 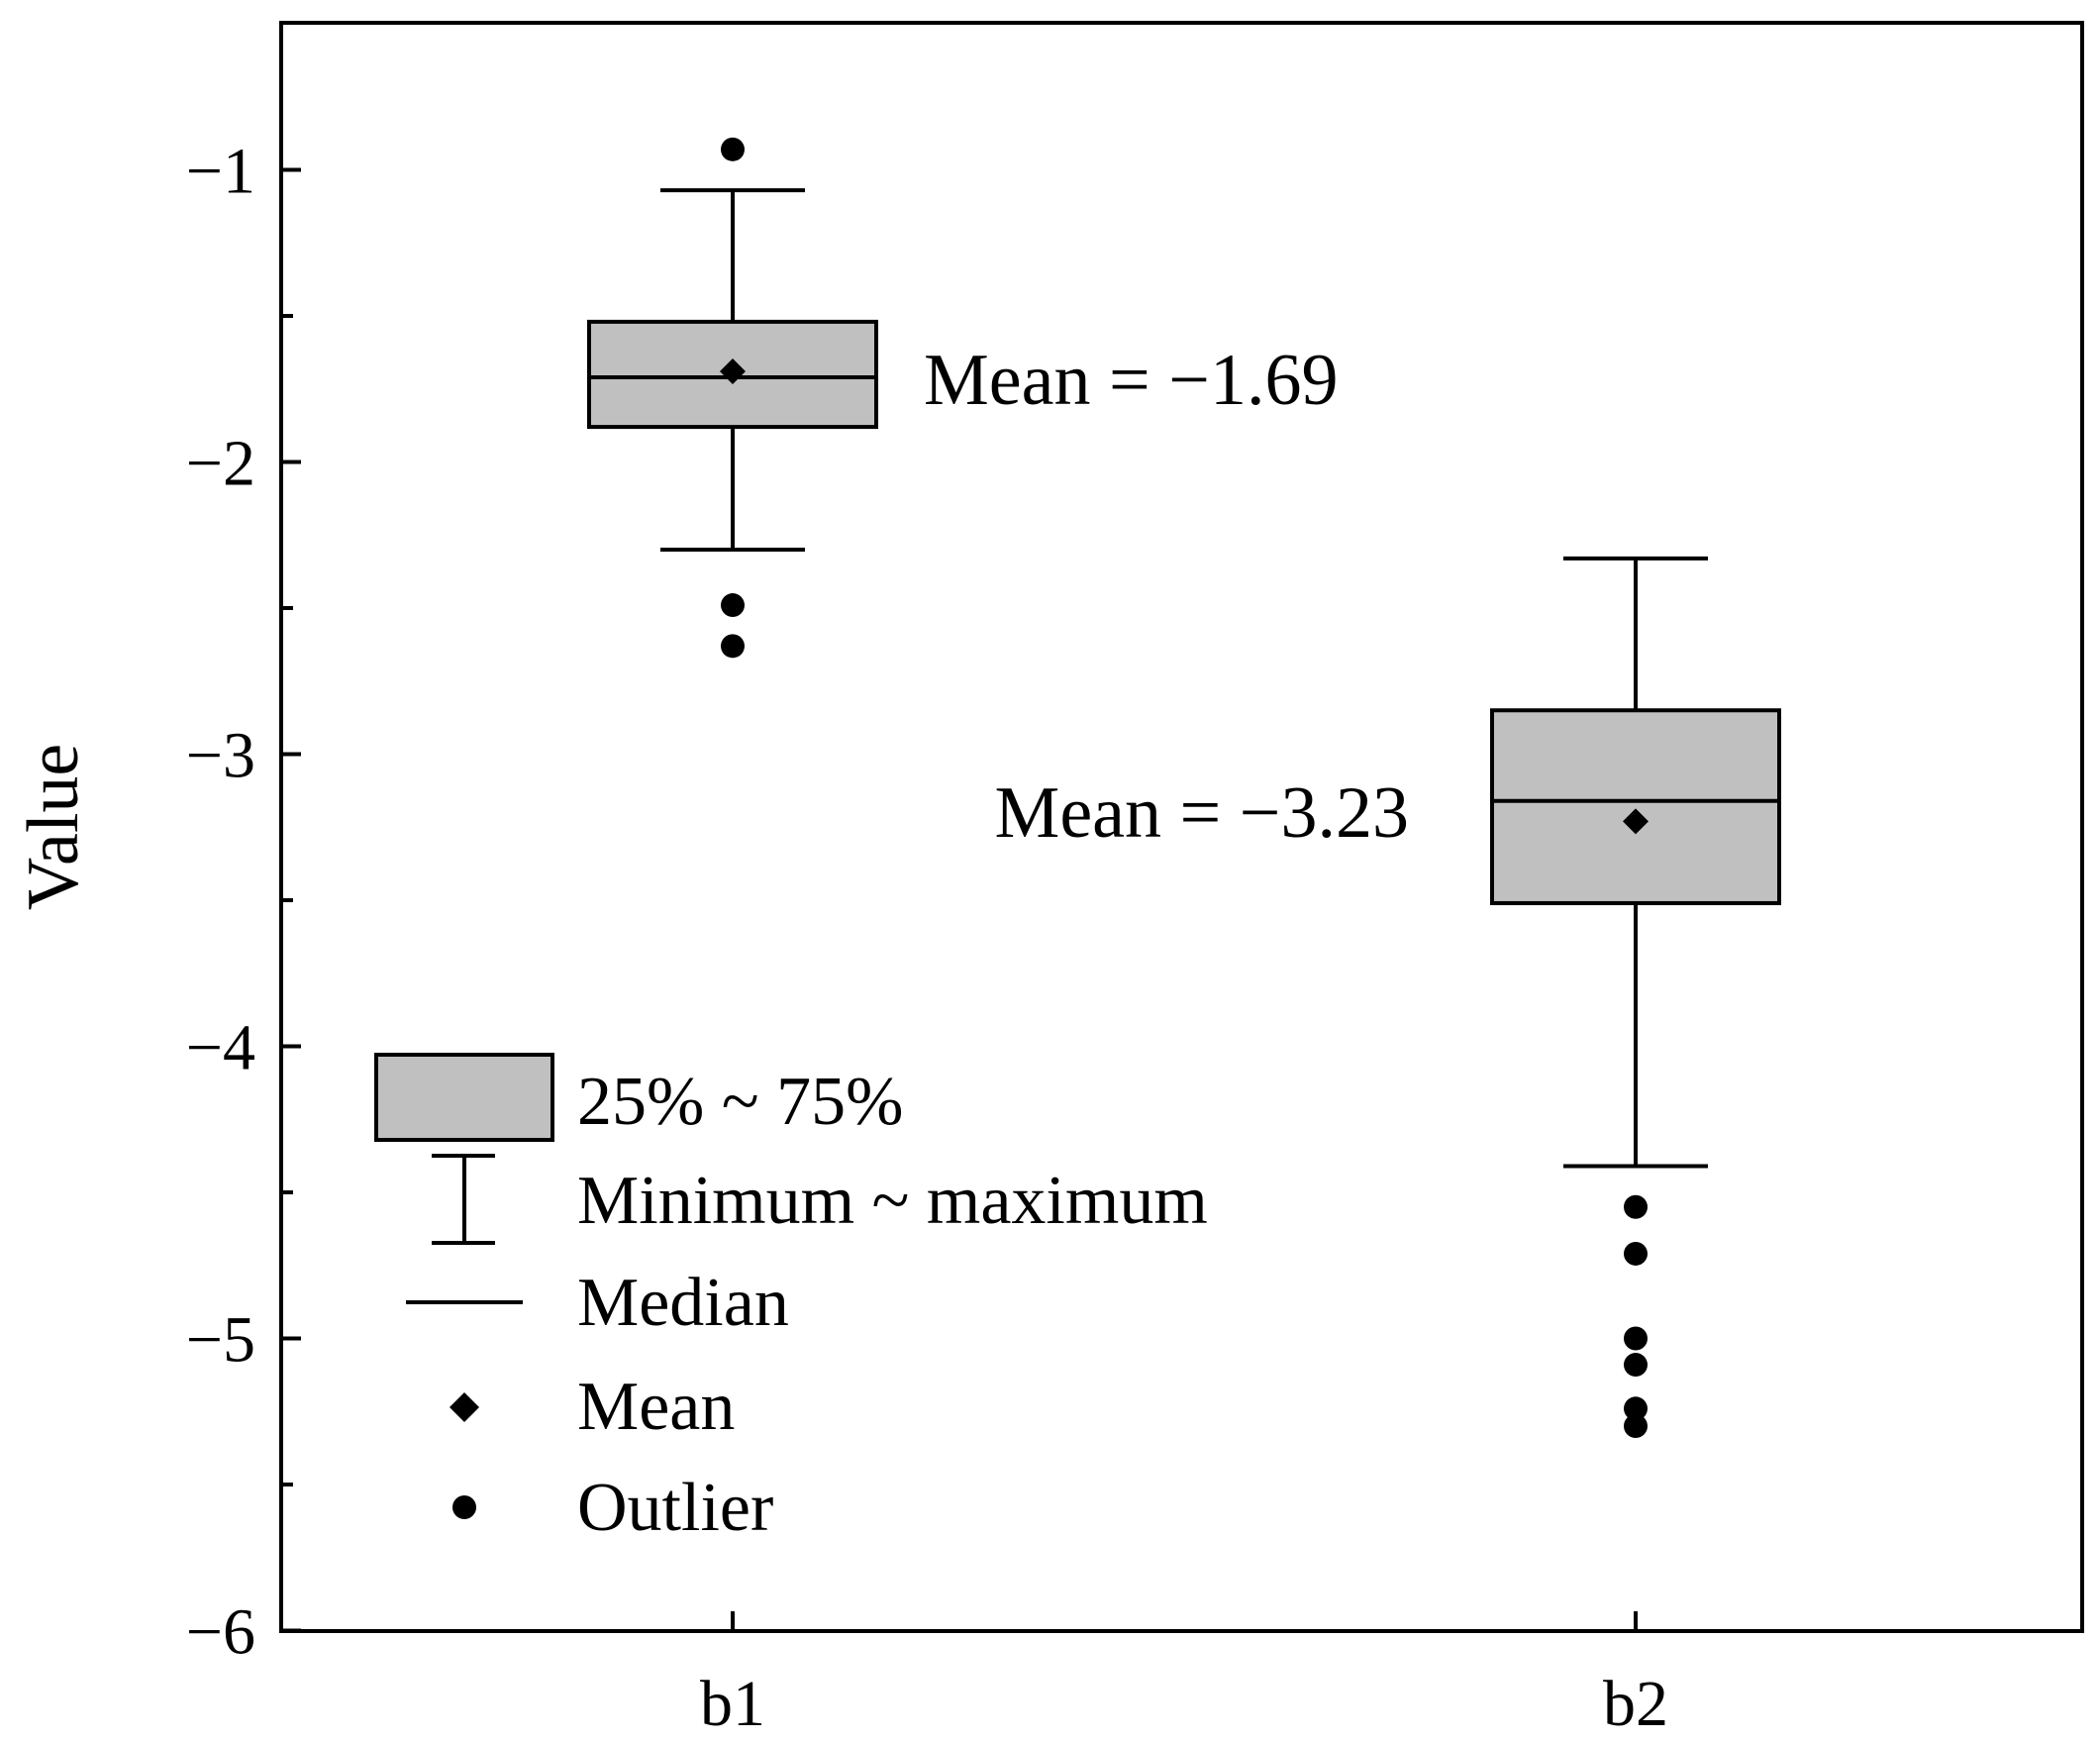 I want to click on x-tick-label: b1, so click(x=732, y=1704).